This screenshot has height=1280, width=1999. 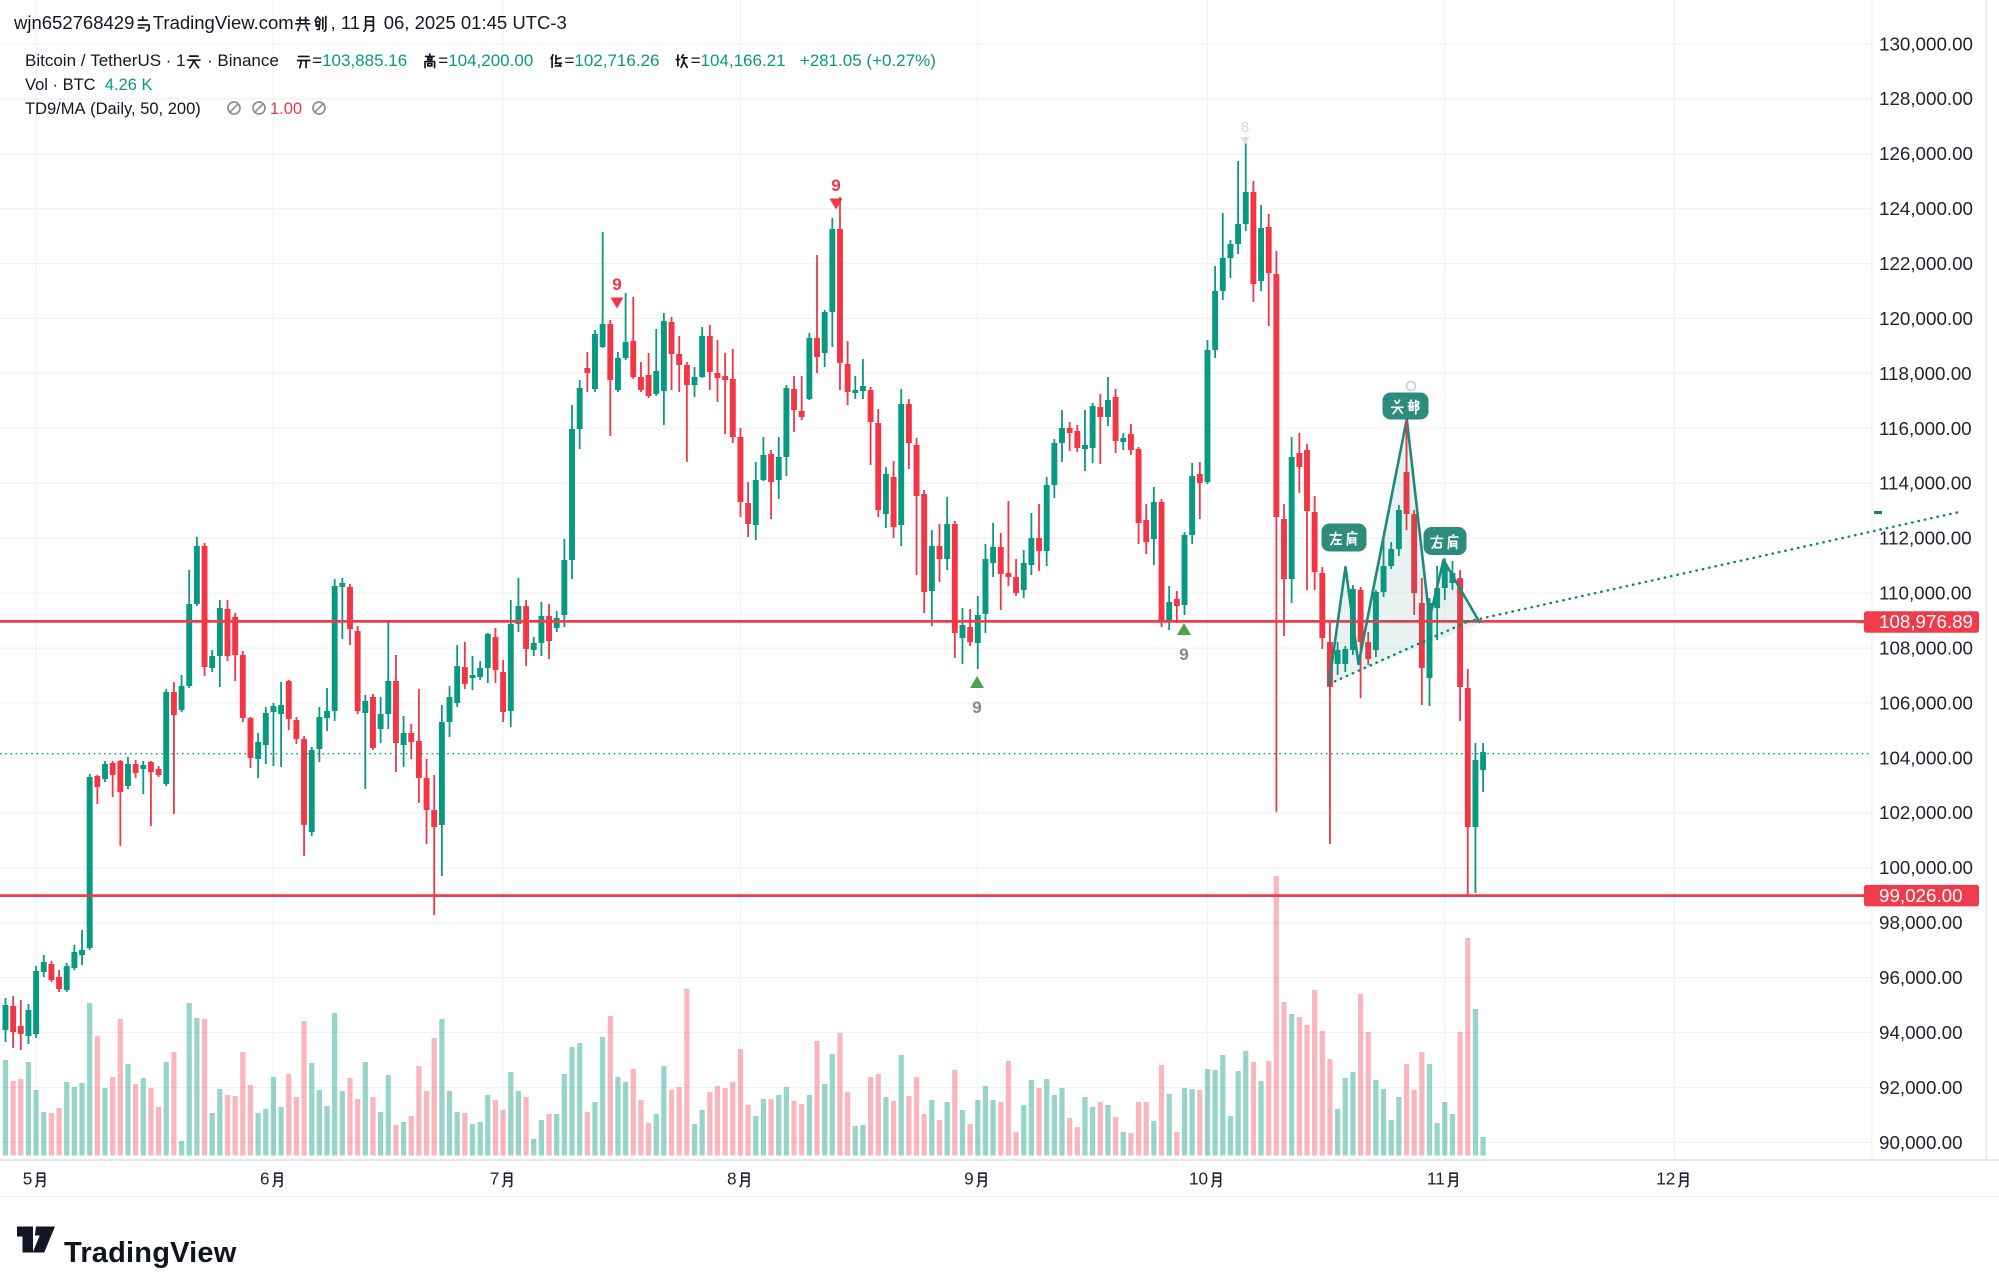 What do you see at coordinates (616, 60) in the screenshot?
I see `svg-text: 102,716.26` at bounding box center [616, 60].